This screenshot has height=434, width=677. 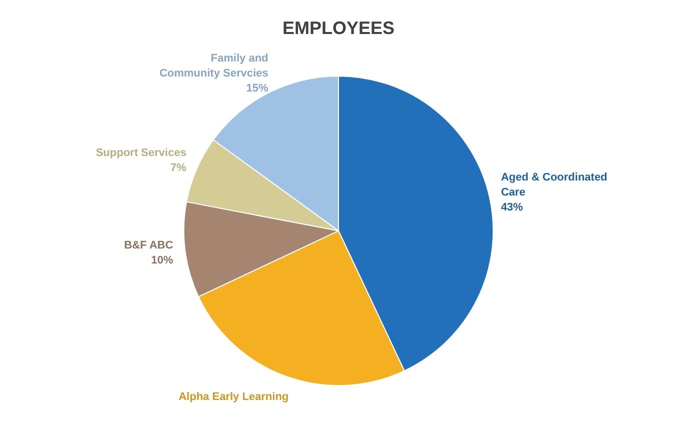 What do you see at coordinates (213, 66) in the screenshot?
I see `slice-label: Family and Community Servcies` at bounding box center [213, 66].